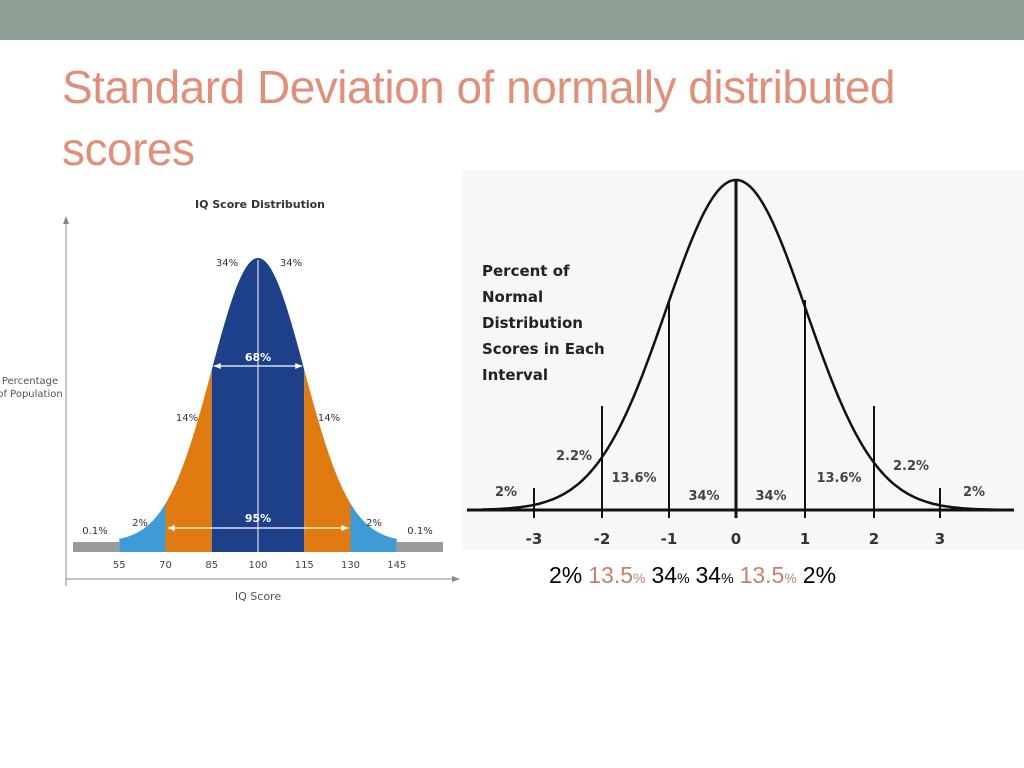 This screenshot has width=1024, height=768. Describe the element at coordinates (258, 596) in the screenshot. I see `iq-x-axis-label: IQ Score` at that location.